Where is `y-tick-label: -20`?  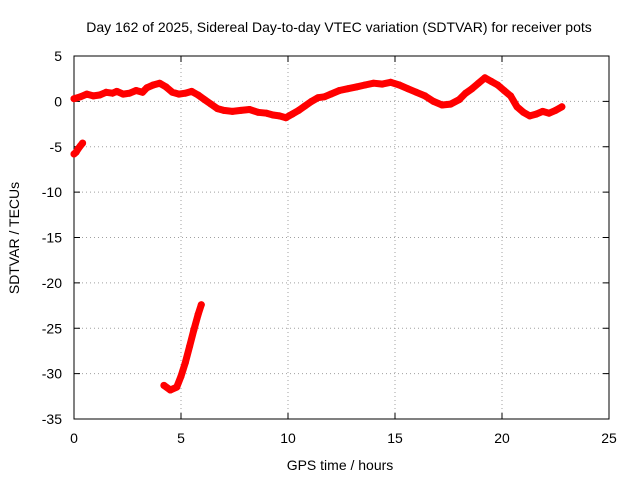
y-tick-label: -20 is located at coordinates (52, 283).